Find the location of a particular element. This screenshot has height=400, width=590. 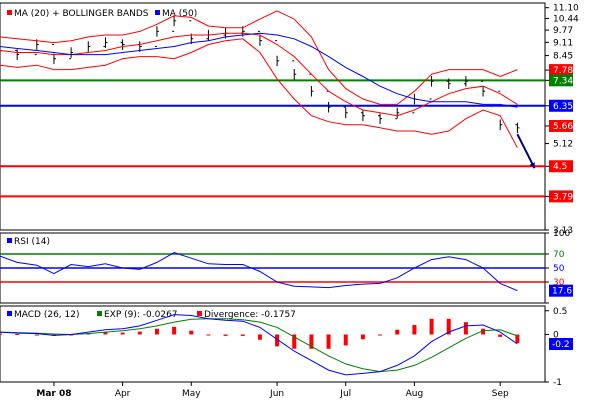

rsi-series is located at coordinates (259, 272).